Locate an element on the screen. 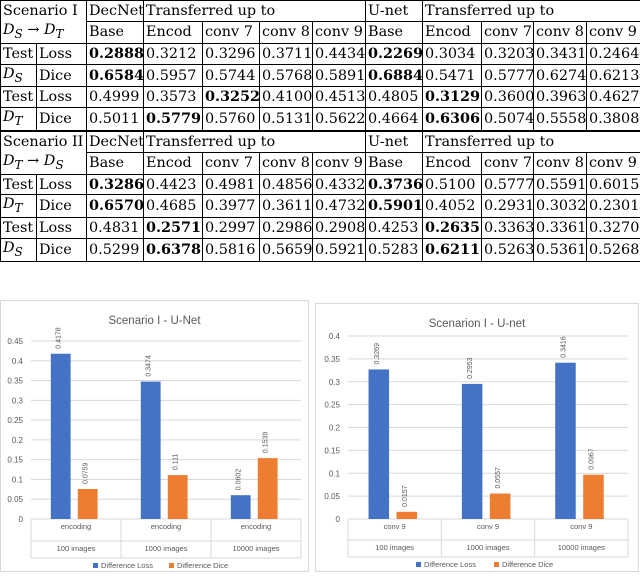 This screenshot has height=576, width=640. value-cell: 0.6211 is located at coordinates (452, 249).